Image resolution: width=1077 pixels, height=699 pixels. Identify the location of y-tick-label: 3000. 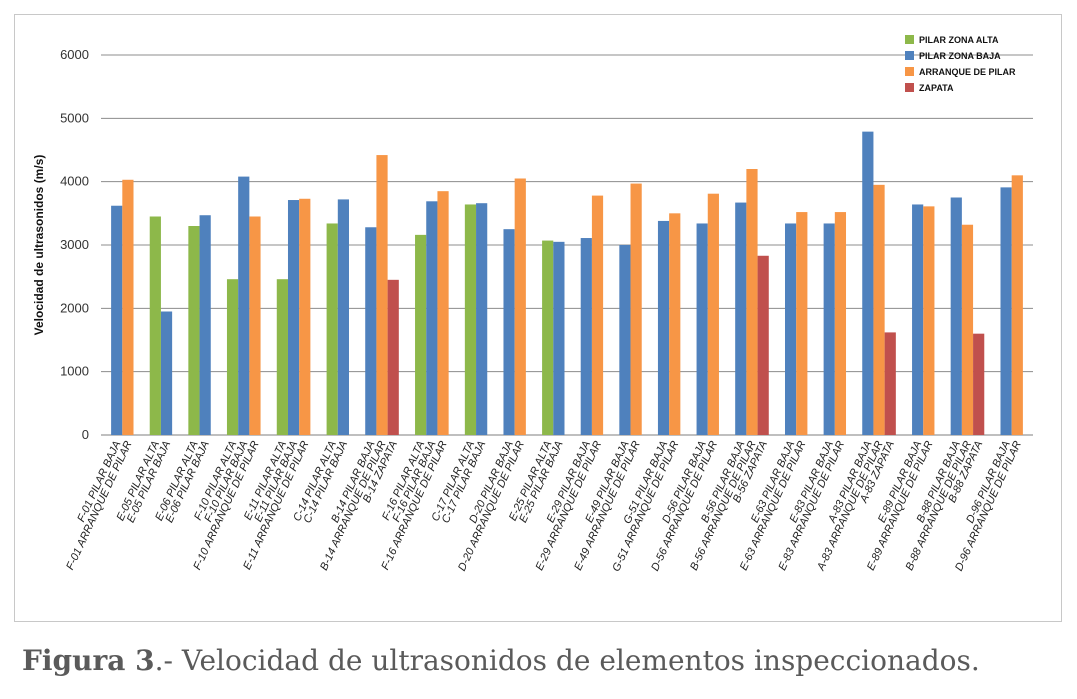
(74, 244).